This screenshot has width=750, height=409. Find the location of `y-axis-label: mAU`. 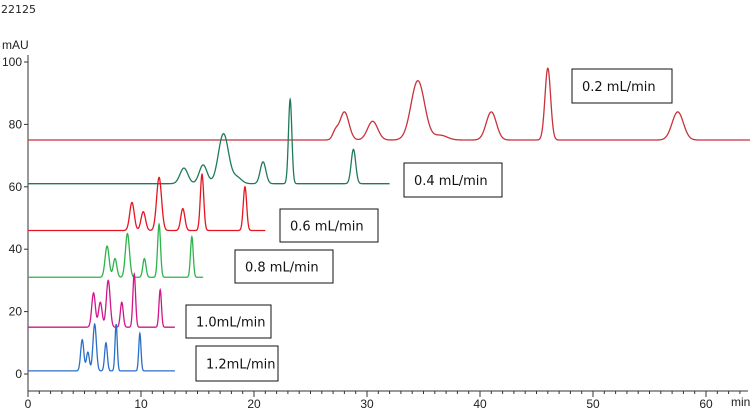

y-axis-label: mAU is located at coordinates (15, 45).